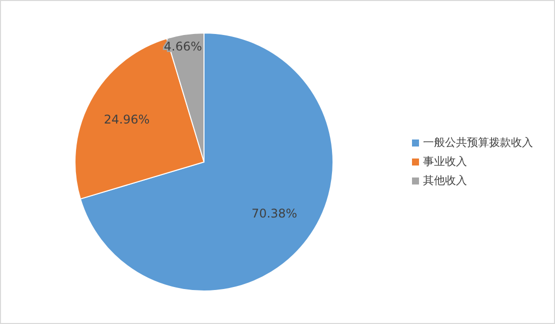 The height and width of the screenshot is (324, 555). Describe the element at coordinates (445, 161) in the screenshot. I see `legend-label: 事业收入` at that location.